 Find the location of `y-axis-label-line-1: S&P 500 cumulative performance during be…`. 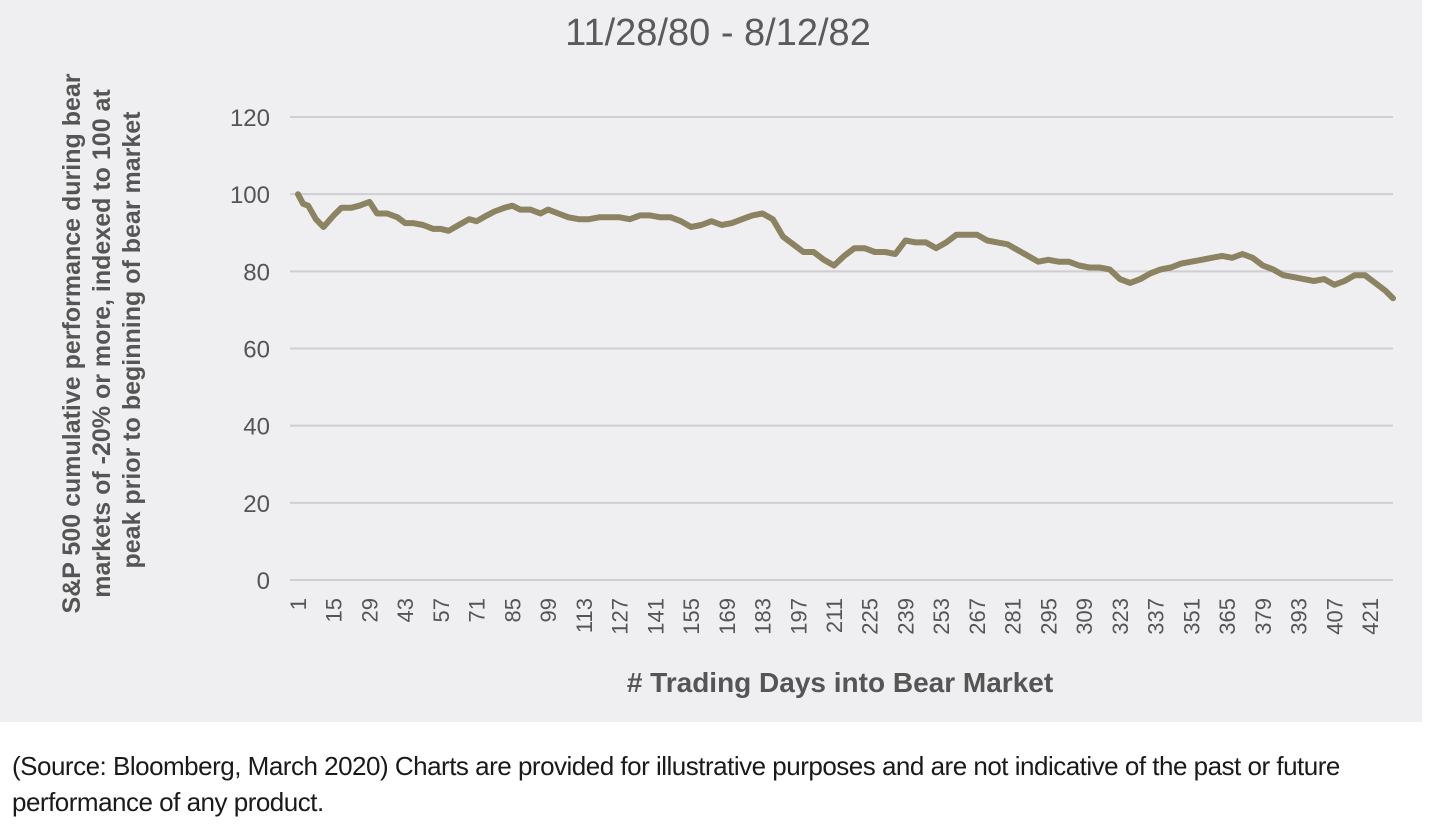

y-axis-label-line-1: S&P 500 cumulative performance during be… is located at coordinates (72, 343).